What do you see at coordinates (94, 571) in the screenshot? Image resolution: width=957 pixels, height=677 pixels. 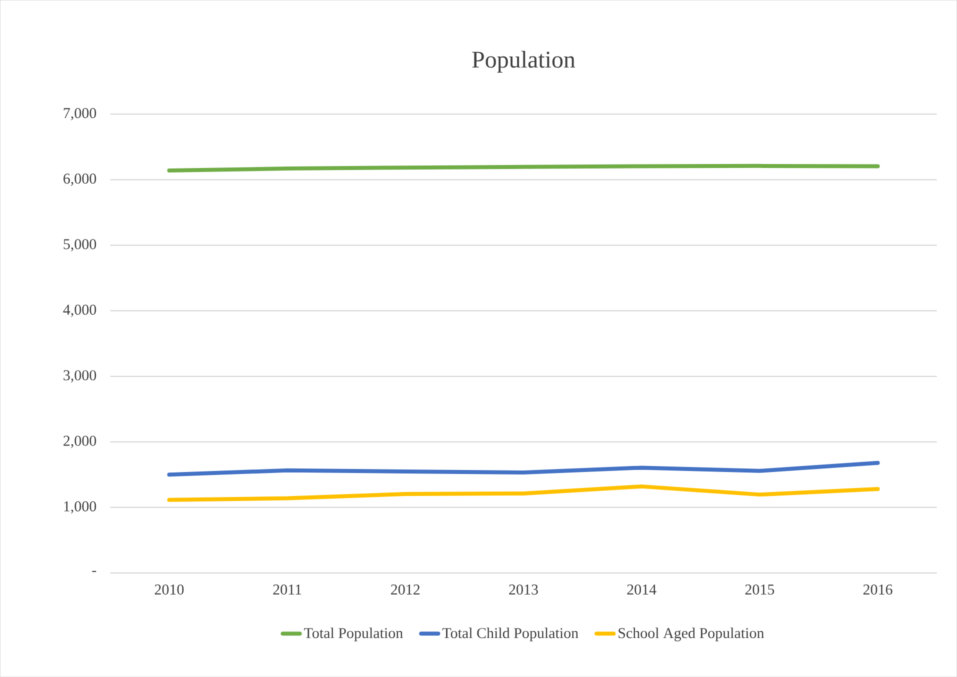 I see `y-tick-label: -` at bounding box center [94, 571].